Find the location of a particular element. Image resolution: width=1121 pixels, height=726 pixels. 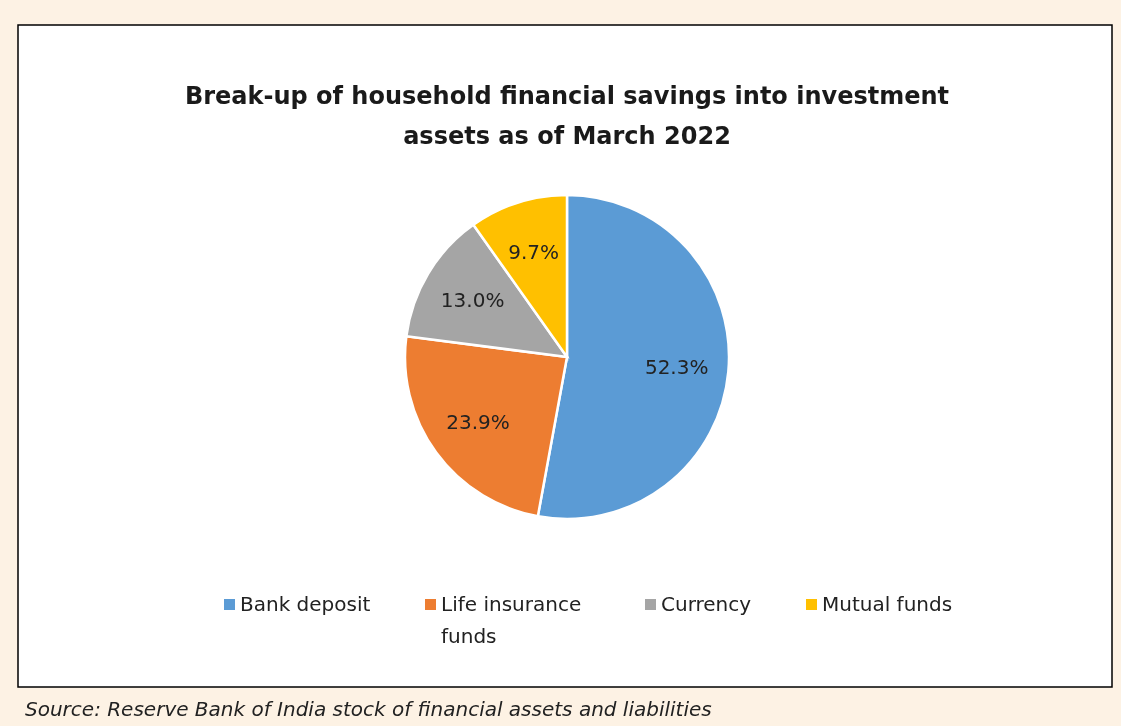

data-label: 9.7% is located at coordinates (533, 252).